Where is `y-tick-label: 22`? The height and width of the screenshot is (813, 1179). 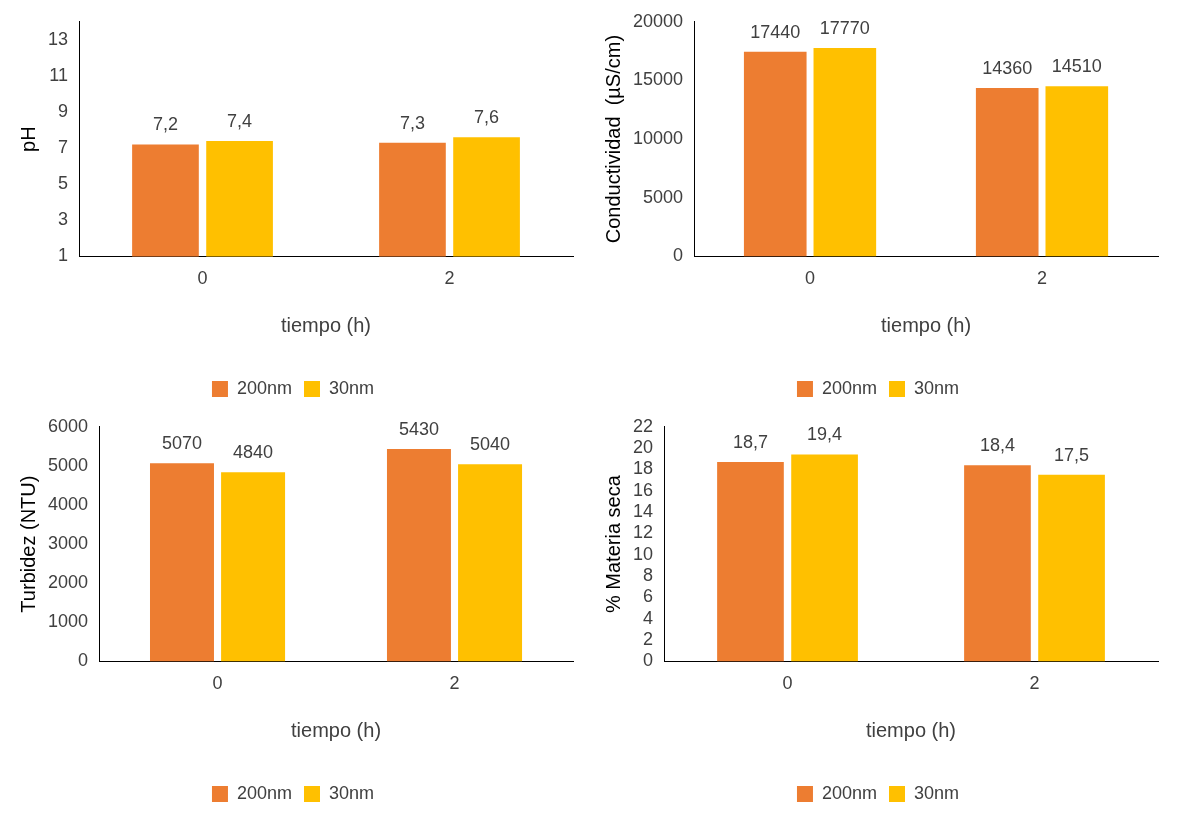 y-tick-label: 22 is located at coordinates (643, 425).